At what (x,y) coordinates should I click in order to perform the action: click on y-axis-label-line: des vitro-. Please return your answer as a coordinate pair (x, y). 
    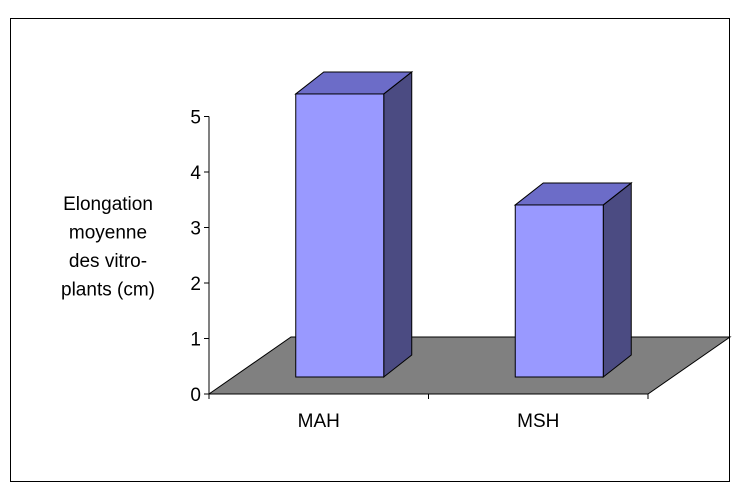
    Looking at the image, I should click on (108, 261).